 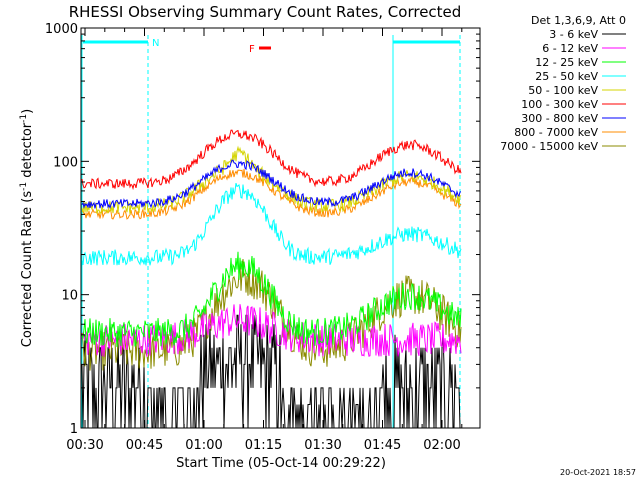 I want to click on legend-entry-label: 100 - 300 keV, so click(x=559, y=104).